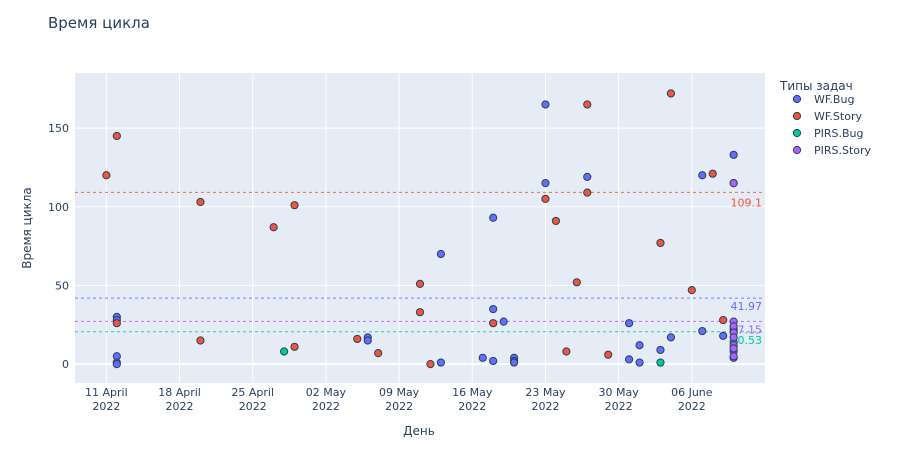 Image resolution: width=900 pixels, height=454 pixels. What do you see at coordinates (419, 431) in the screenshot?
I see `x-axis-title: День` at bounding box center [419, 431].